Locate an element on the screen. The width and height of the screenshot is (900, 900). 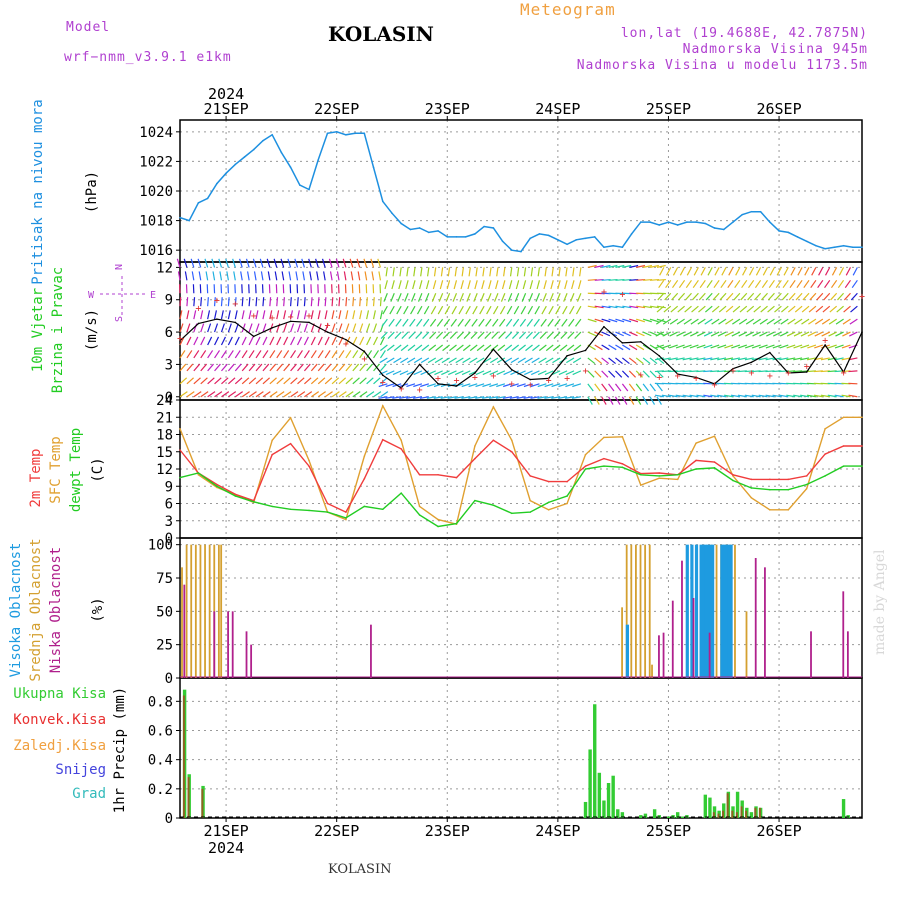
top-date-label: 26SEP is located at coordinates (778, 109).